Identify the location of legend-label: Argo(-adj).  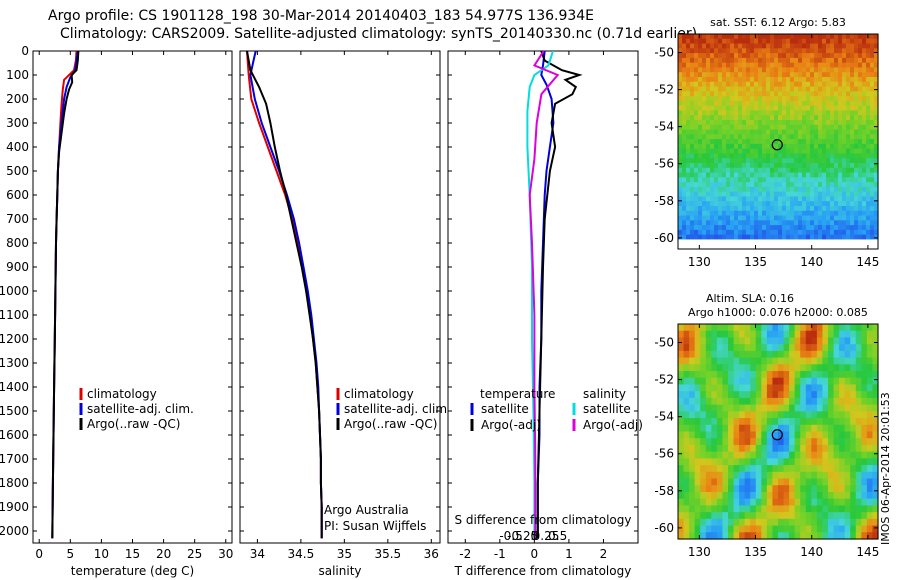
(613, 425).